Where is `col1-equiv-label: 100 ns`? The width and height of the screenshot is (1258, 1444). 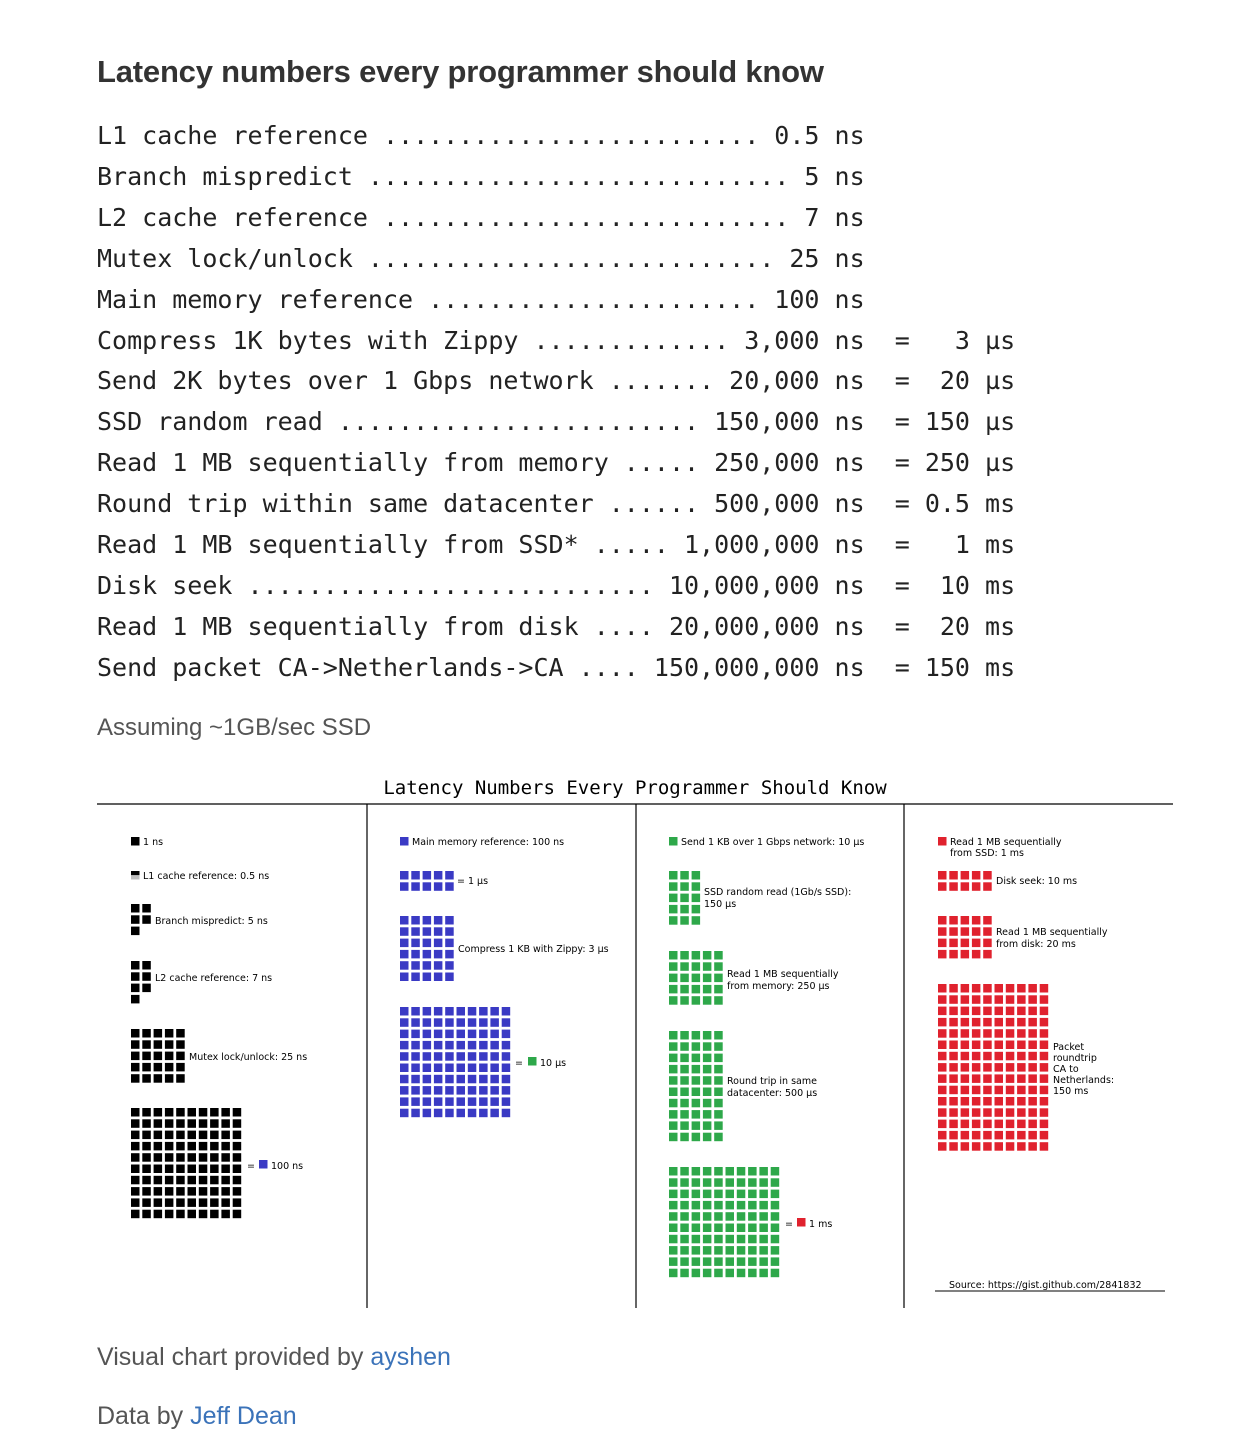 col1-equiv-label: 100 ns is located at coordinates (287, 1166).